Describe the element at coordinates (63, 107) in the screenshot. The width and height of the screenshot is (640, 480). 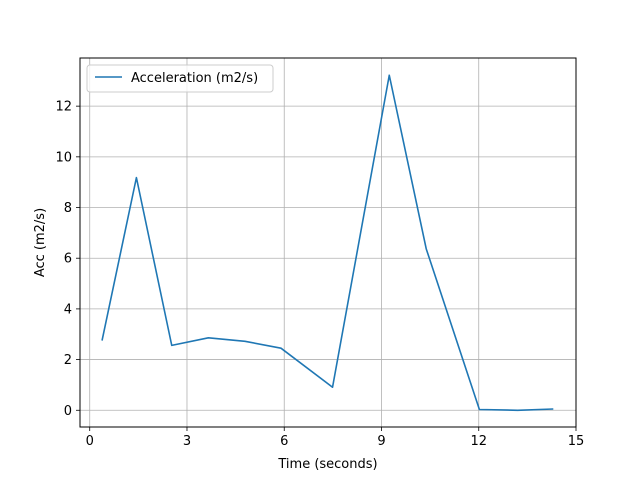
I see `y-tick-label: 12` at that location.